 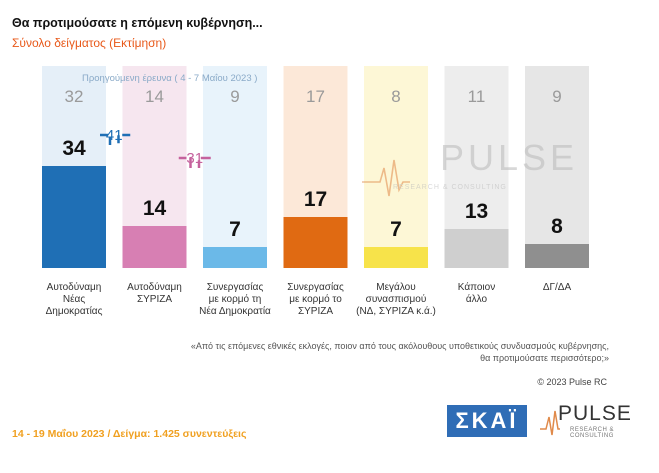 I want to click on previous-survey-label: Προηγούμενη έρευνα ( 4 - 7 Μαΐου 2023 ), so click(x=169, y=78).